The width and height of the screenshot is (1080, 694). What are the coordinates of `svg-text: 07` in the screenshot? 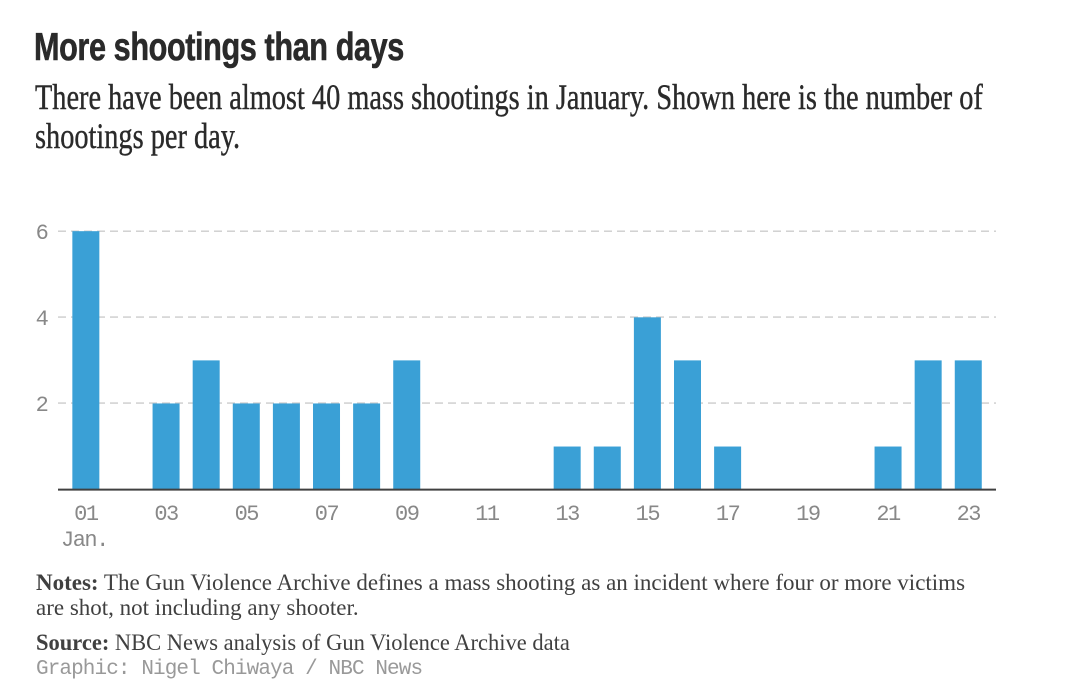 It's located at (327, 514).